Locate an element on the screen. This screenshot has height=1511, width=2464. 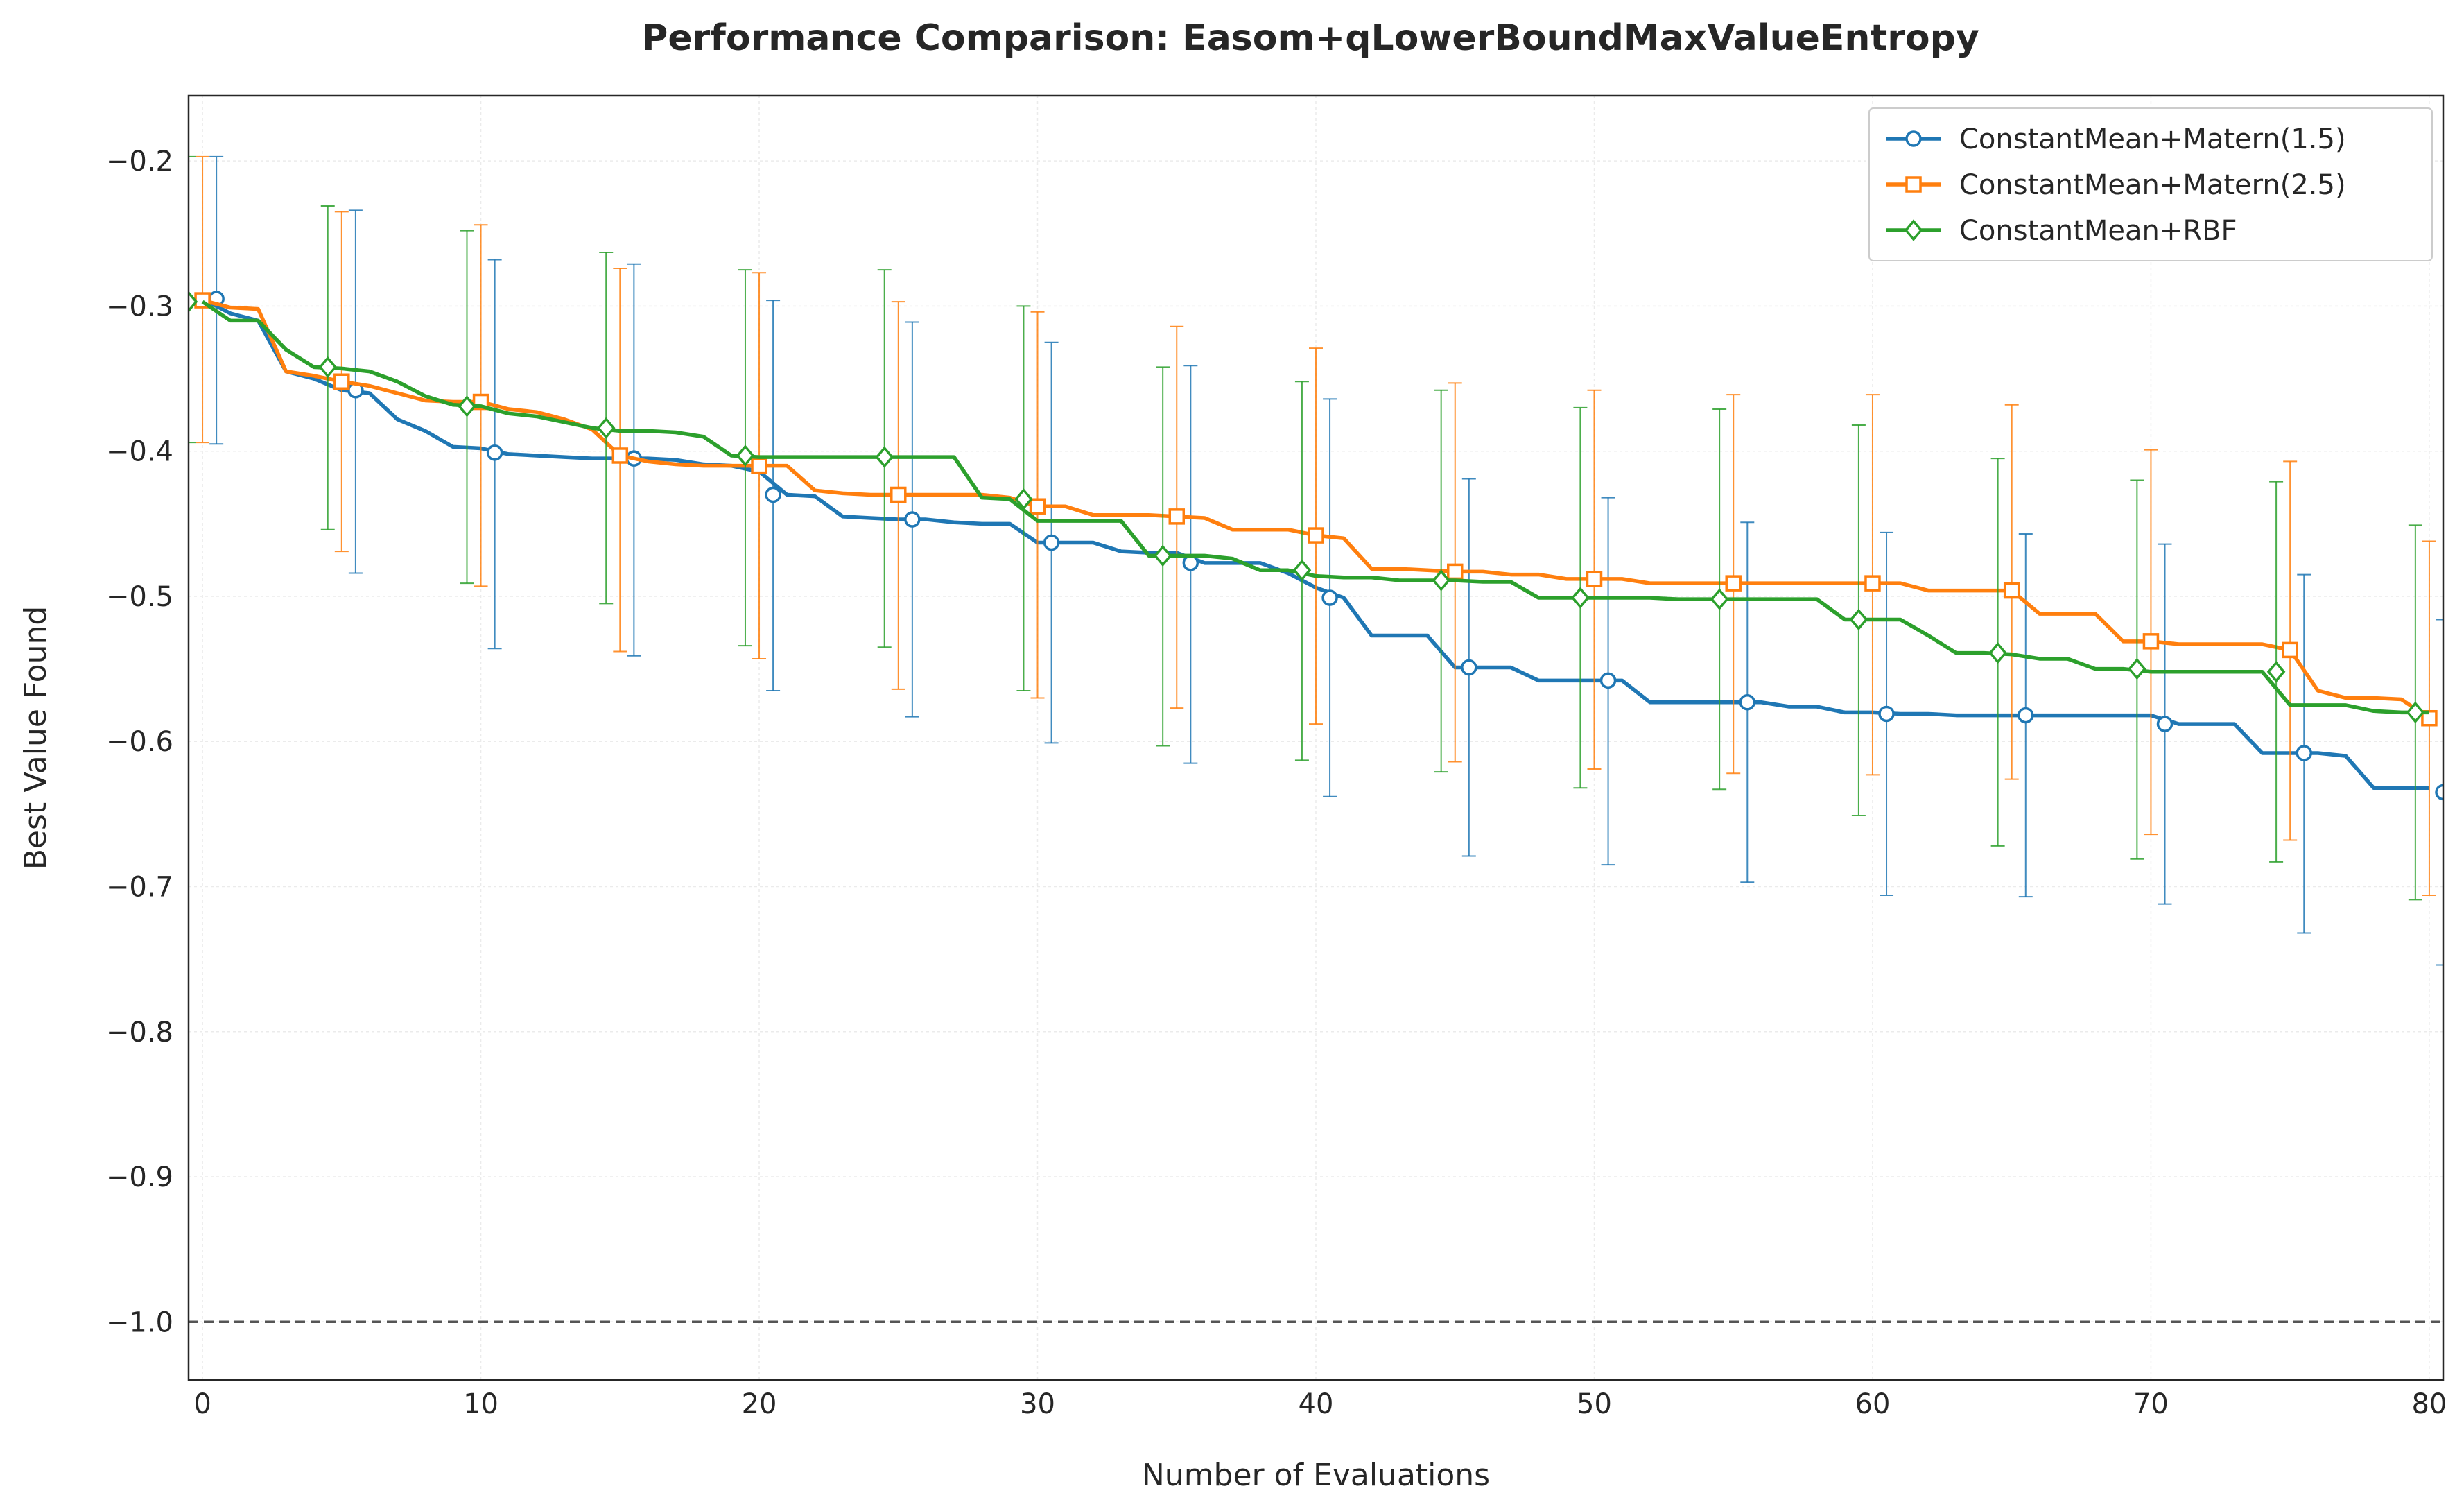
y-tick-label: −1.0 is located at coordinates (139, 1322).